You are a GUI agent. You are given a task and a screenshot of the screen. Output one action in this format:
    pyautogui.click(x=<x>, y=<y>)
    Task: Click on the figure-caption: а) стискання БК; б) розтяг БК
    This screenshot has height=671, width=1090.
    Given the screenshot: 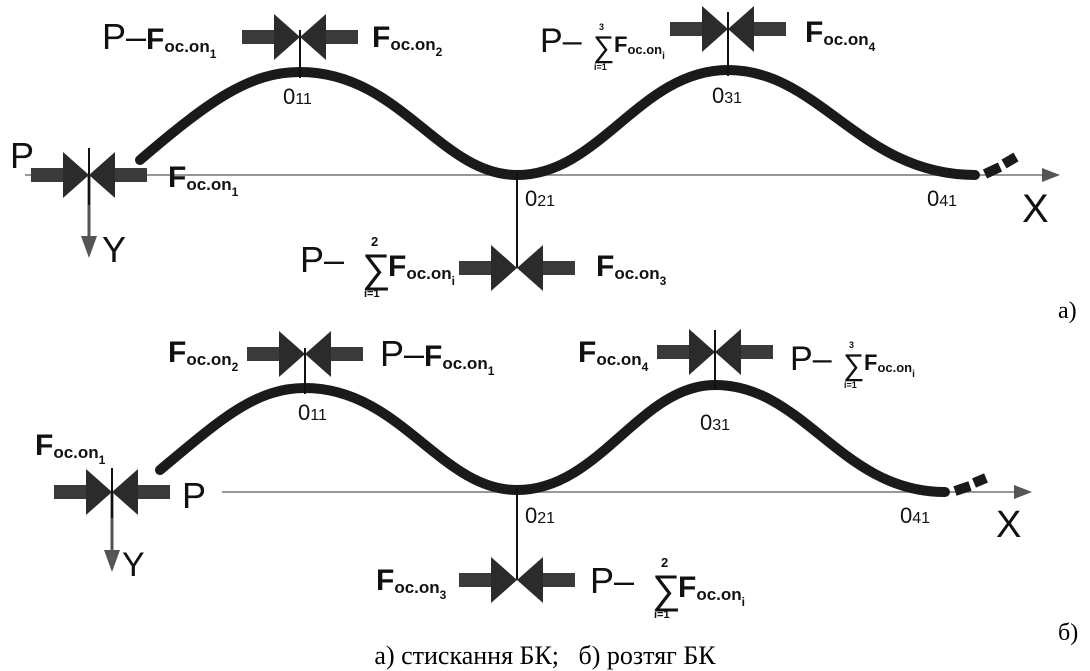 What is the action you would take?
    pyautogui.click(x=545, y=655)
    